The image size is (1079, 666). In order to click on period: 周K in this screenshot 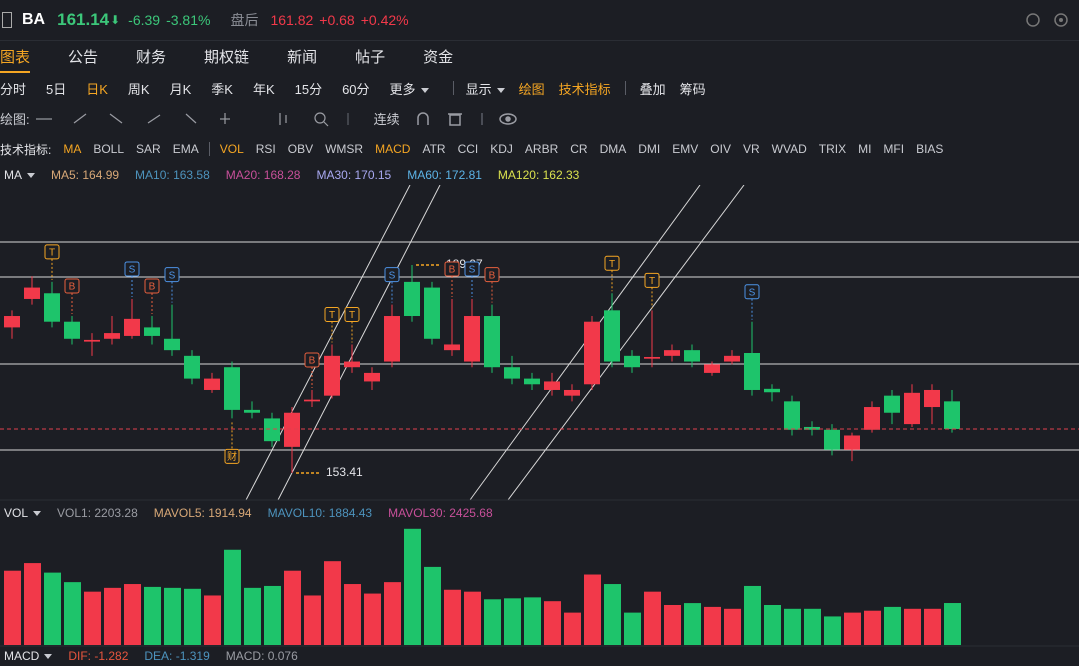, I will do `click(138, 89)`.